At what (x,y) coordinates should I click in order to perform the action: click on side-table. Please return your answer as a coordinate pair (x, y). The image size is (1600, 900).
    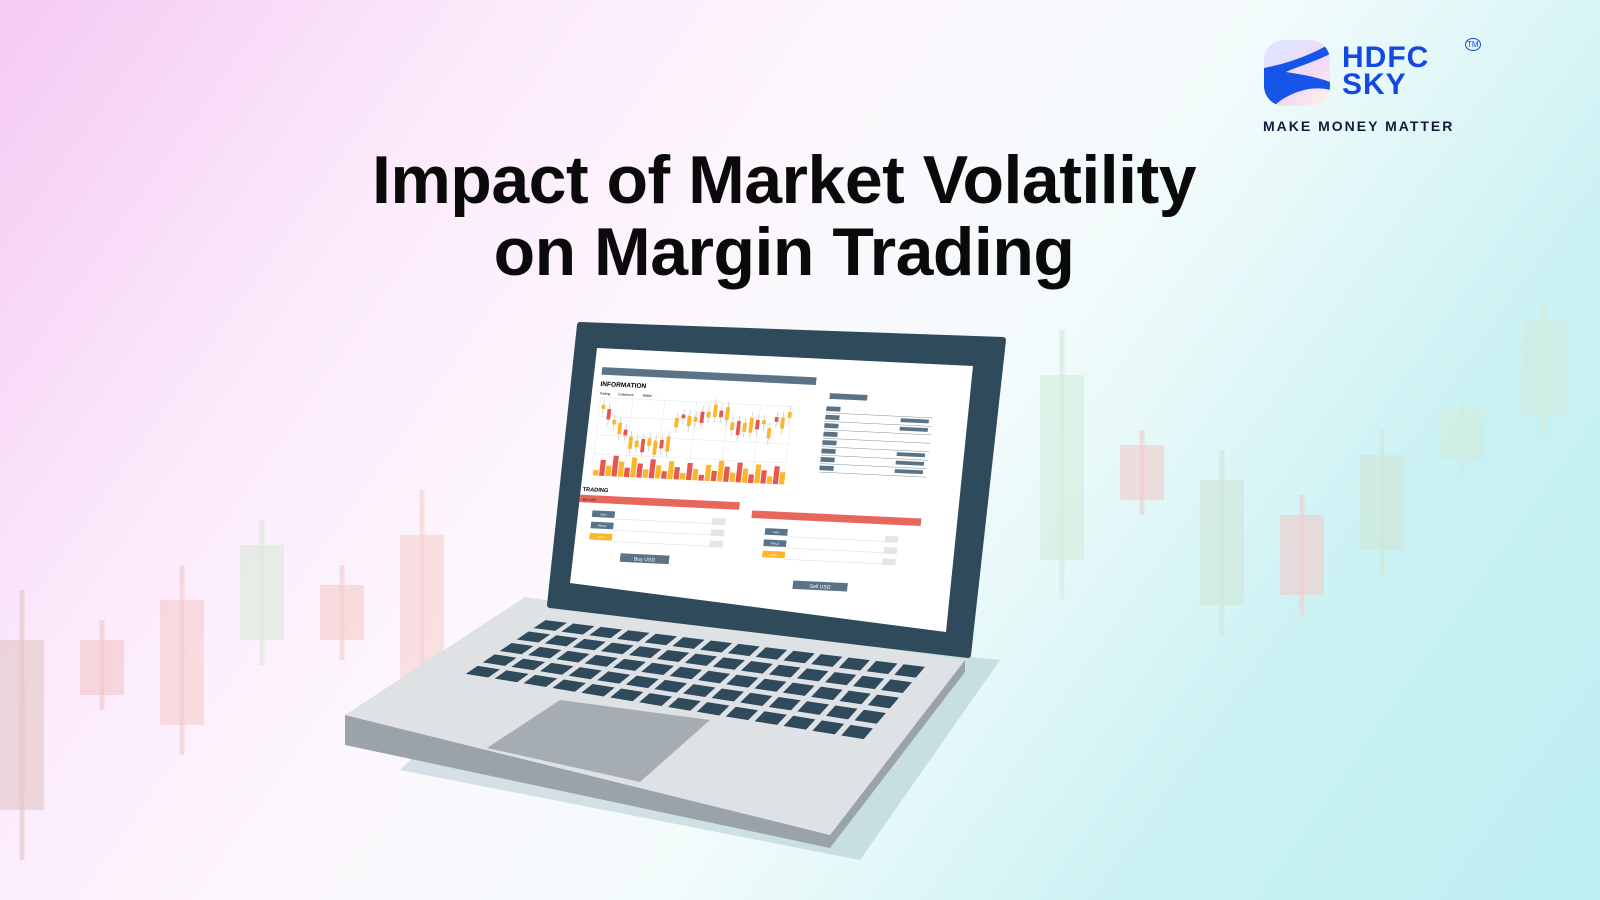
    Looking at the image, I should click on (876, 435).